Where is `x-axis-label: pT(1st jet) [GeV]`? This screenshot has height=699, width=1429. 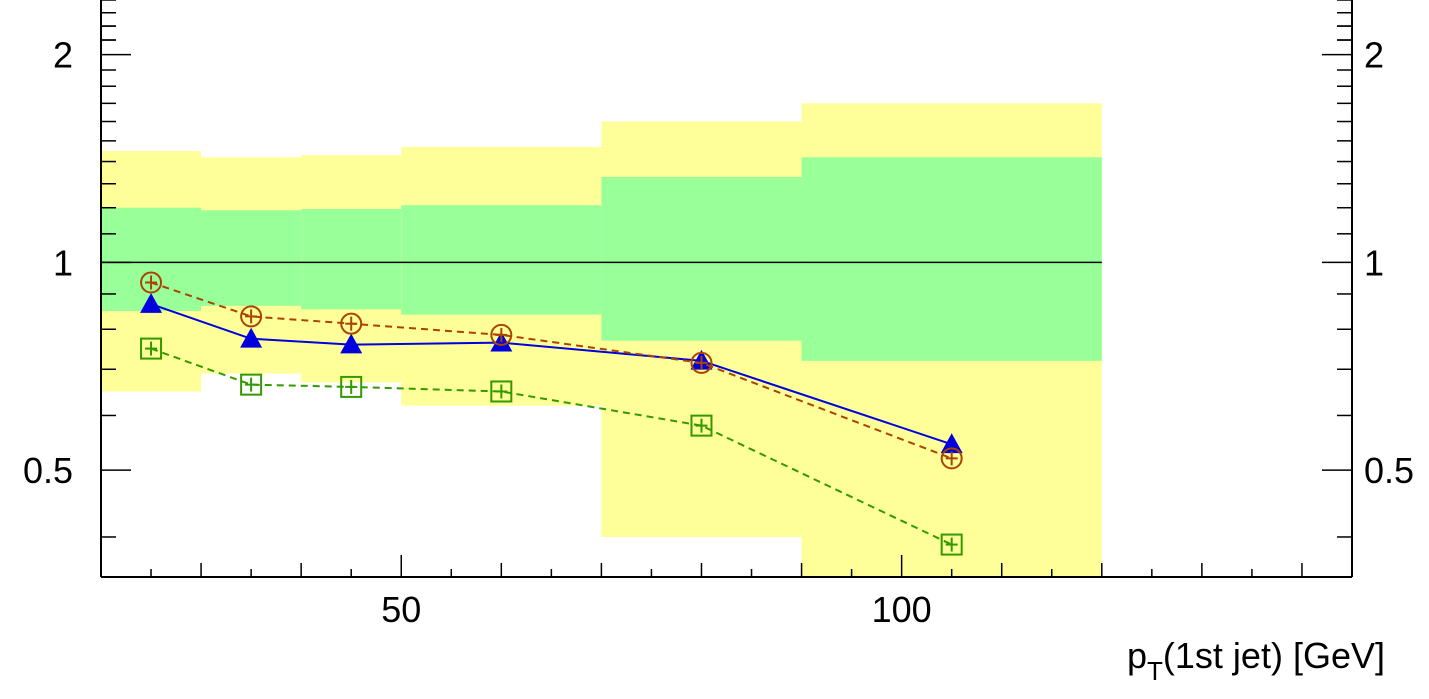
x-axis-label: pT(1st jet) [GeV] is located at coordinates (1256, 660).